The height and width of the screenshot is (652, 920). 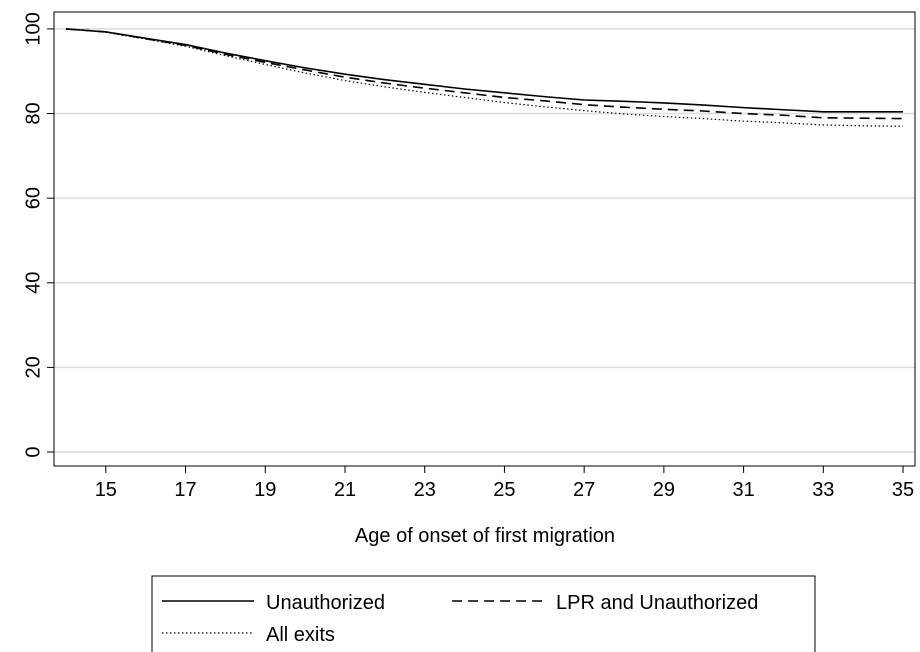 What do you see at coordinates (657, 603) in the screenshot?
I see `legend-label: LPR and Unauthorized` at bounding box center [657, 603].